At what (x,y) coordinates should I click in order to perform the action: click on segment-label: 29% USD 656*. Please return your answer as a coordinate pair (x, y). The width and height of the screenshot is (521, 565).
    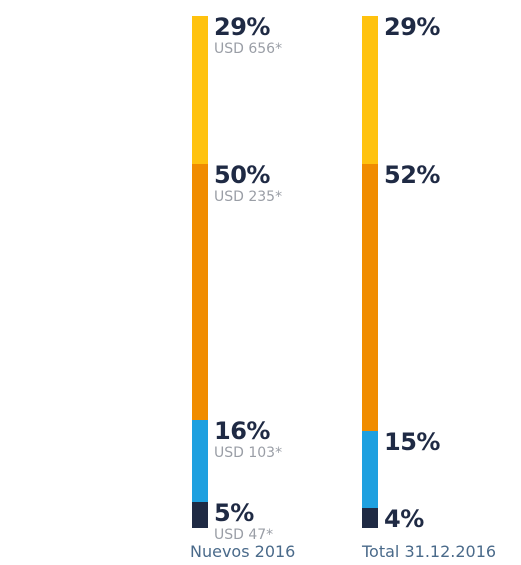
    Looking at the image, I should click on (248, 36).